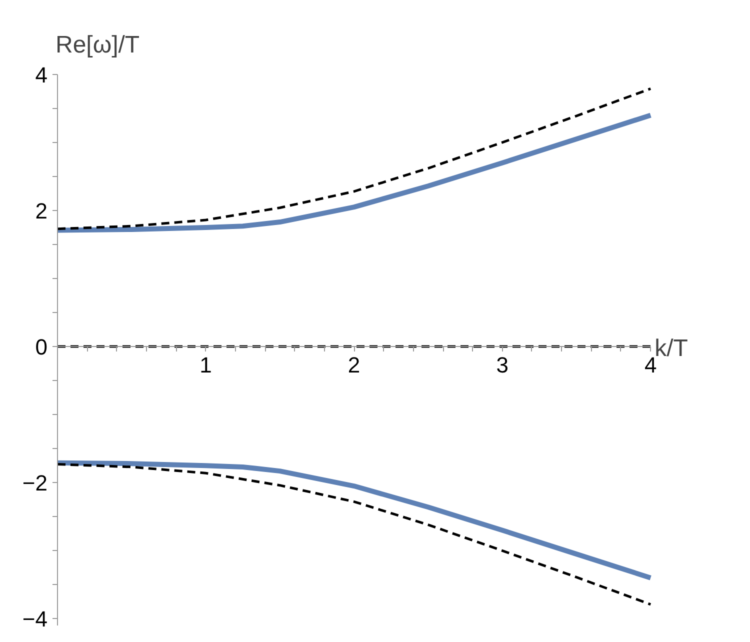 This screenshot has width=750, height=642. Describe the element at coordinates (650, 365) in the screenshot. I see `x-tick-label: 4` at that location.